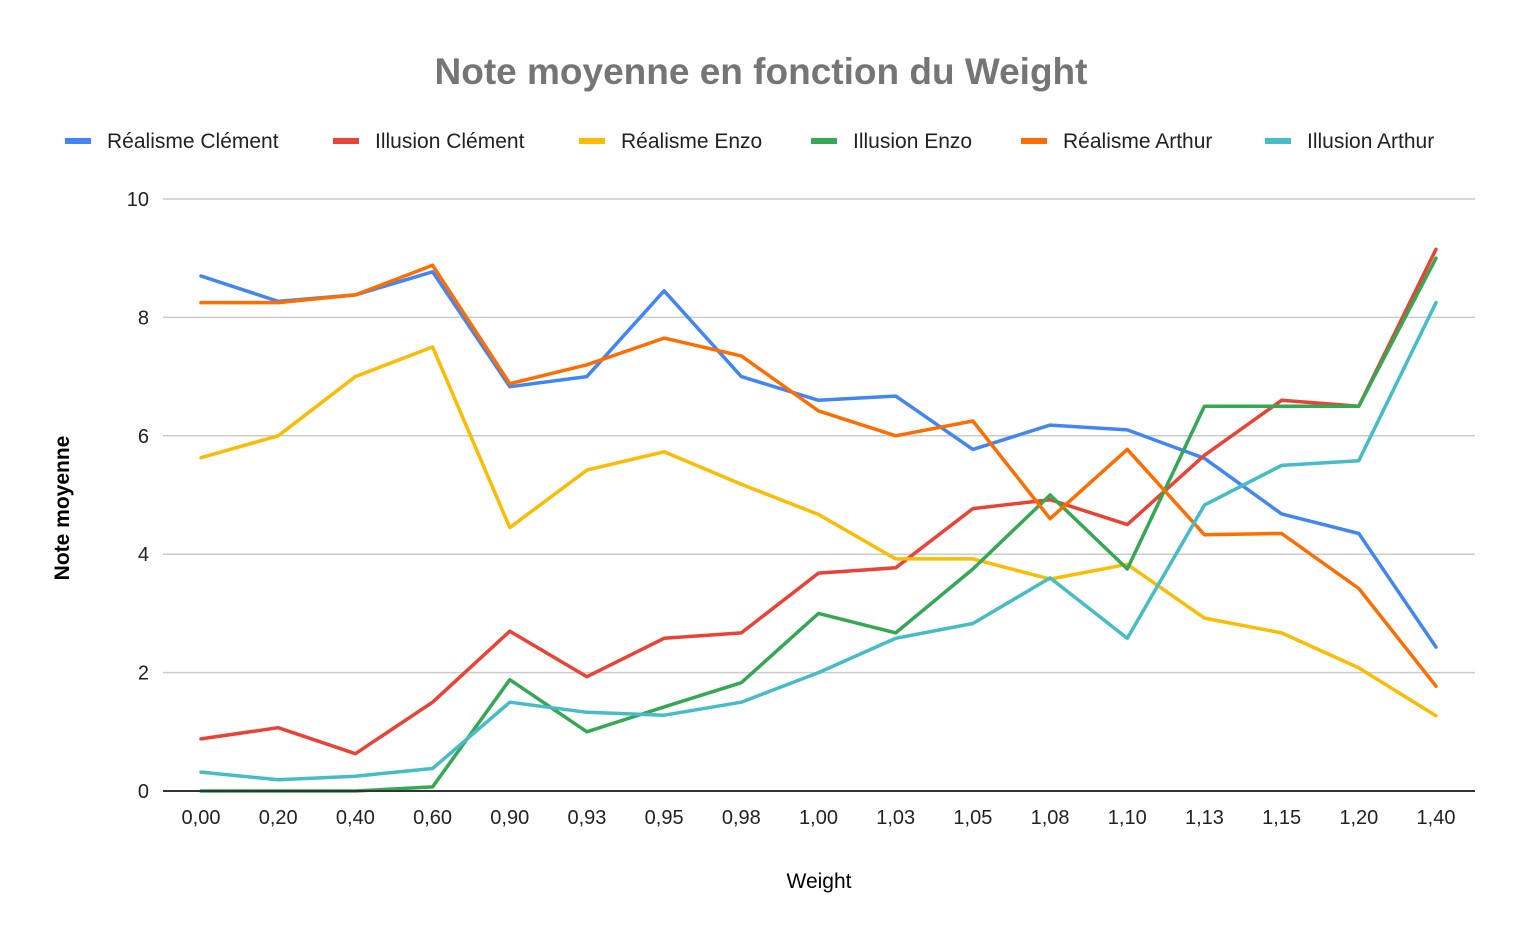 The image size is (1522, 942). I want to click on x-tick-label: 0,00, so click(201, 818).